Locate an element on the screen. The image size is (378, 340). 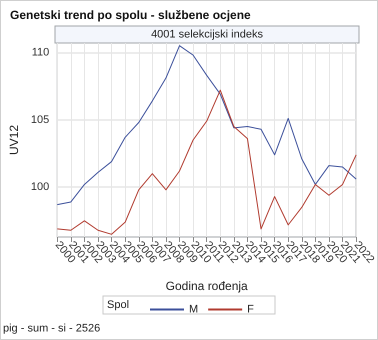
legend-title: Spol is located at coordinates (118, 305).